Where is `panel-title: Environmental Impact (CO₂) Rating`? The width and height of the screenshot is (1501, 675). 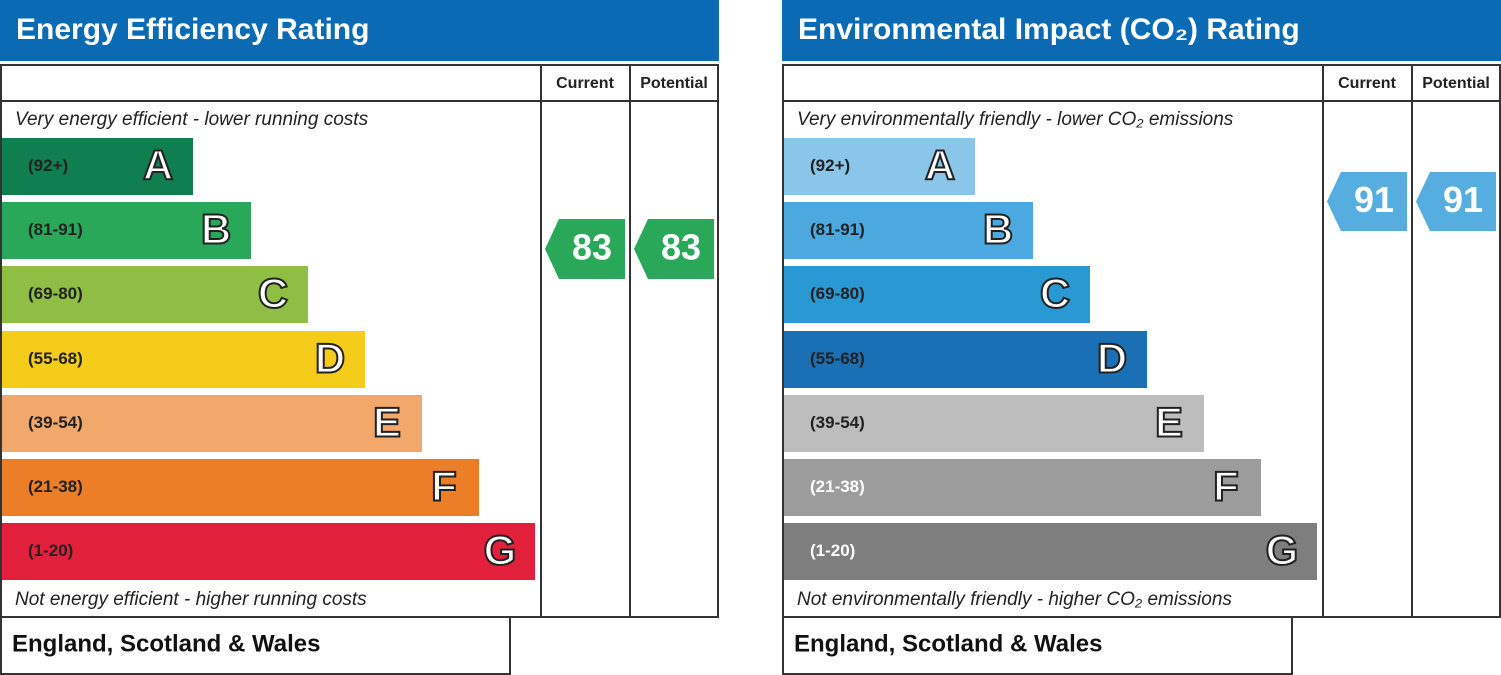
panel-title: Environmental Impact (CO₂) Rating is located at coordinates (1049, 29).